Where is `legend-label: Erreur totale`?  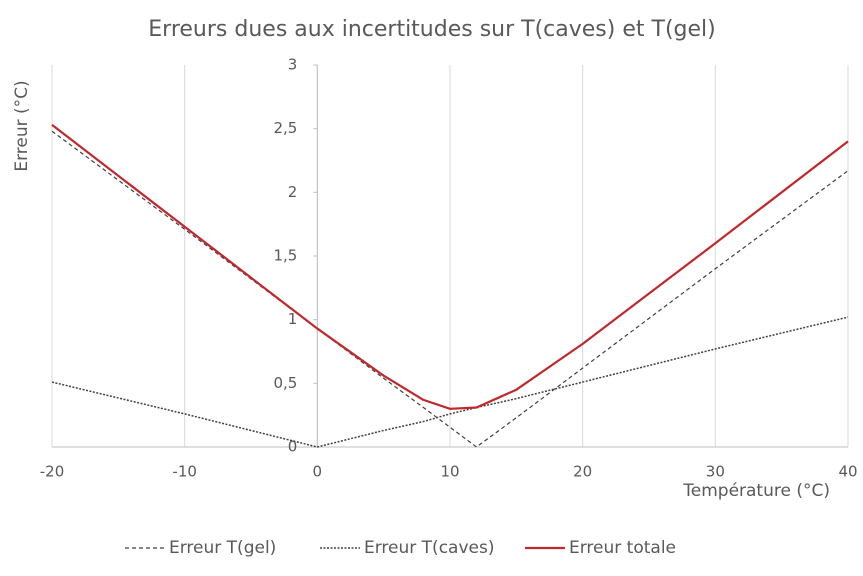 legend-label: Erreur totale is located at coordinates (622, 548).